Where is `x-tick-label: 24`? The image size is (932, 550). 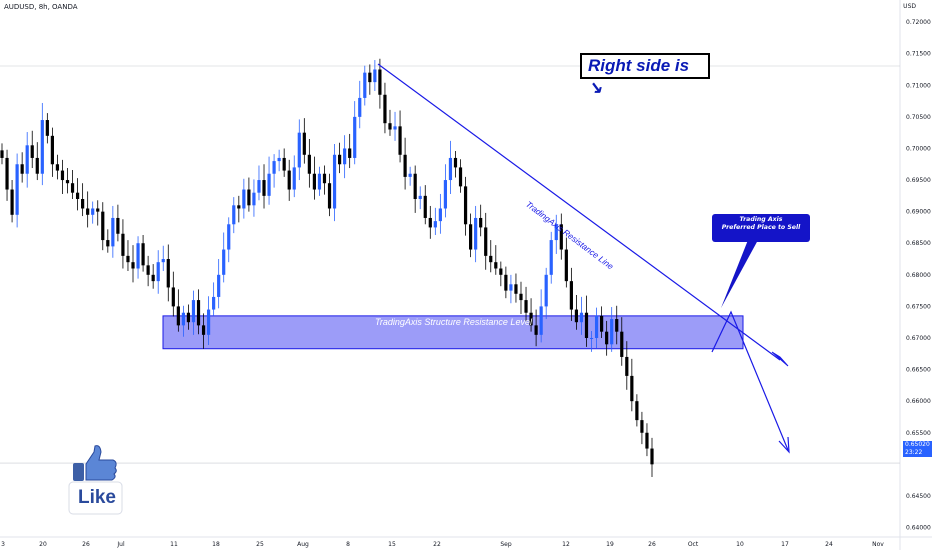 x-tick-label: 24 is located at coordinates (829, 544).